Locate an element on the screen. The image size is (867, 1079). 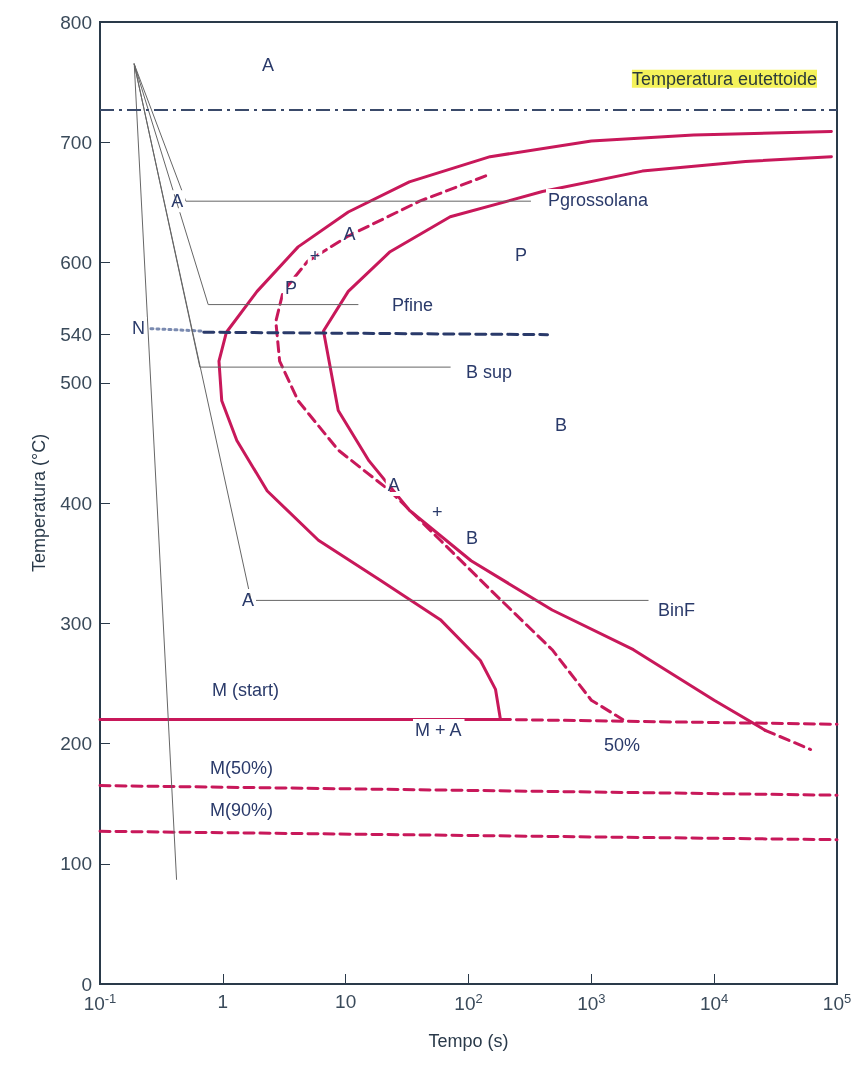
annotation: BinF is located at coordinates (677, 610).